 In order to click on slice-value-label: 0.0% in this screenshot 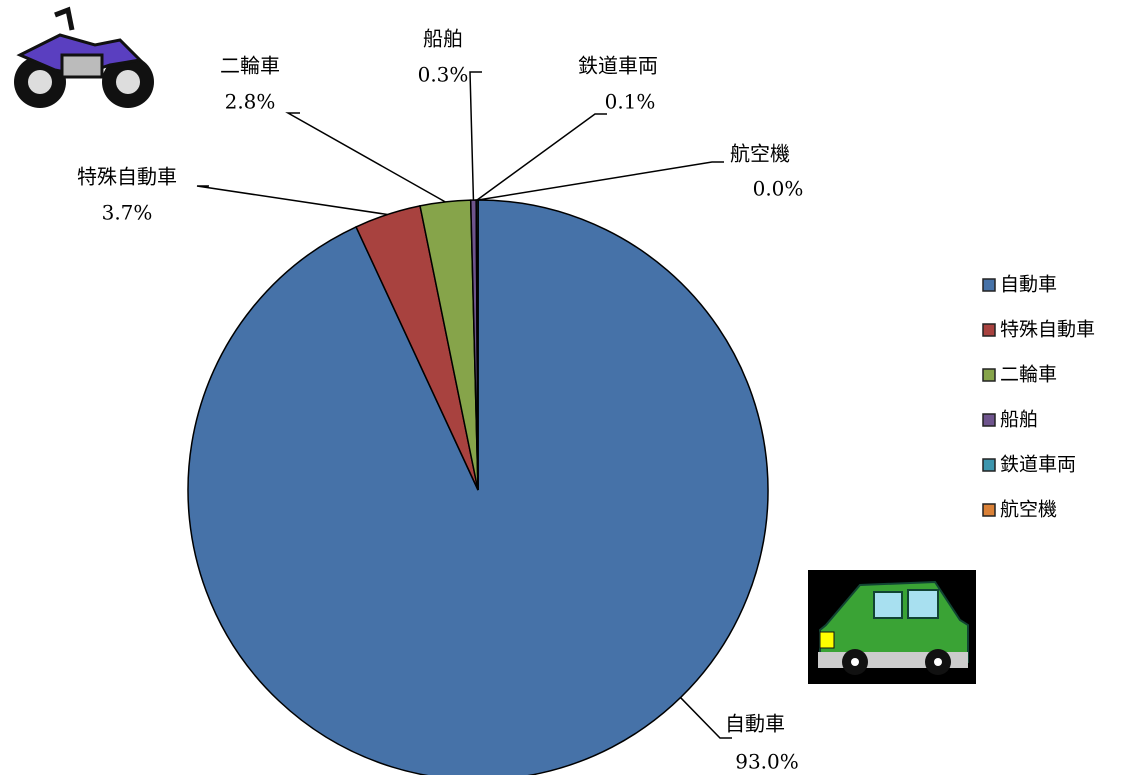, I will do `click(778, 189)`.